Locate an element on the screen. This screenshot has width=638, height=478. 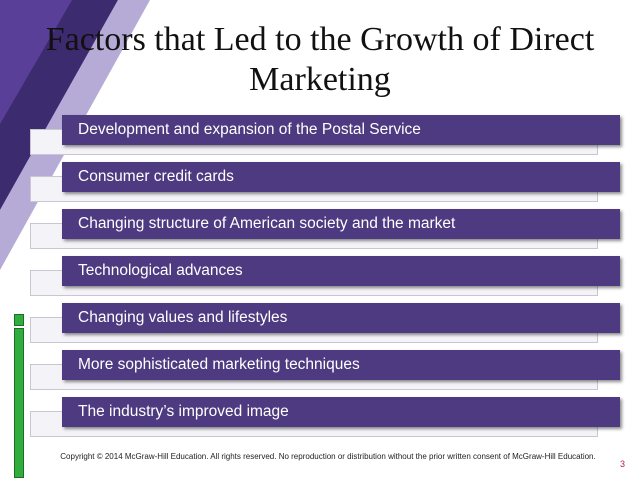
list-item: Changing values and lifestyles is located at coordinates (325, 323).